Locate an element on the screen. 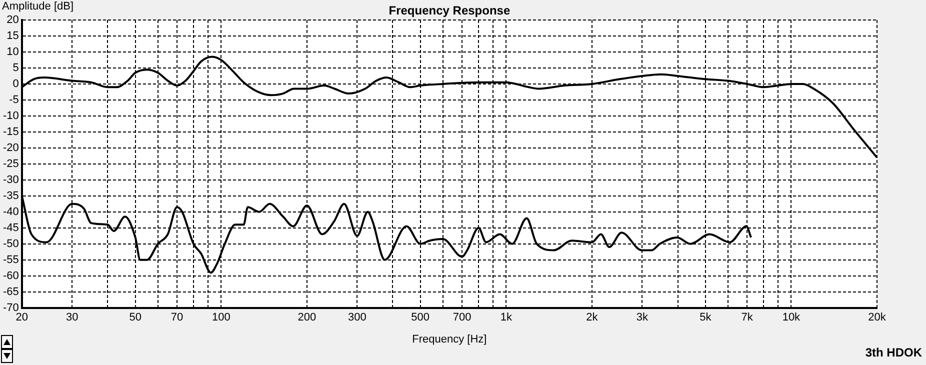  y-tick-label: -35 is located at coordinates (10, 196).